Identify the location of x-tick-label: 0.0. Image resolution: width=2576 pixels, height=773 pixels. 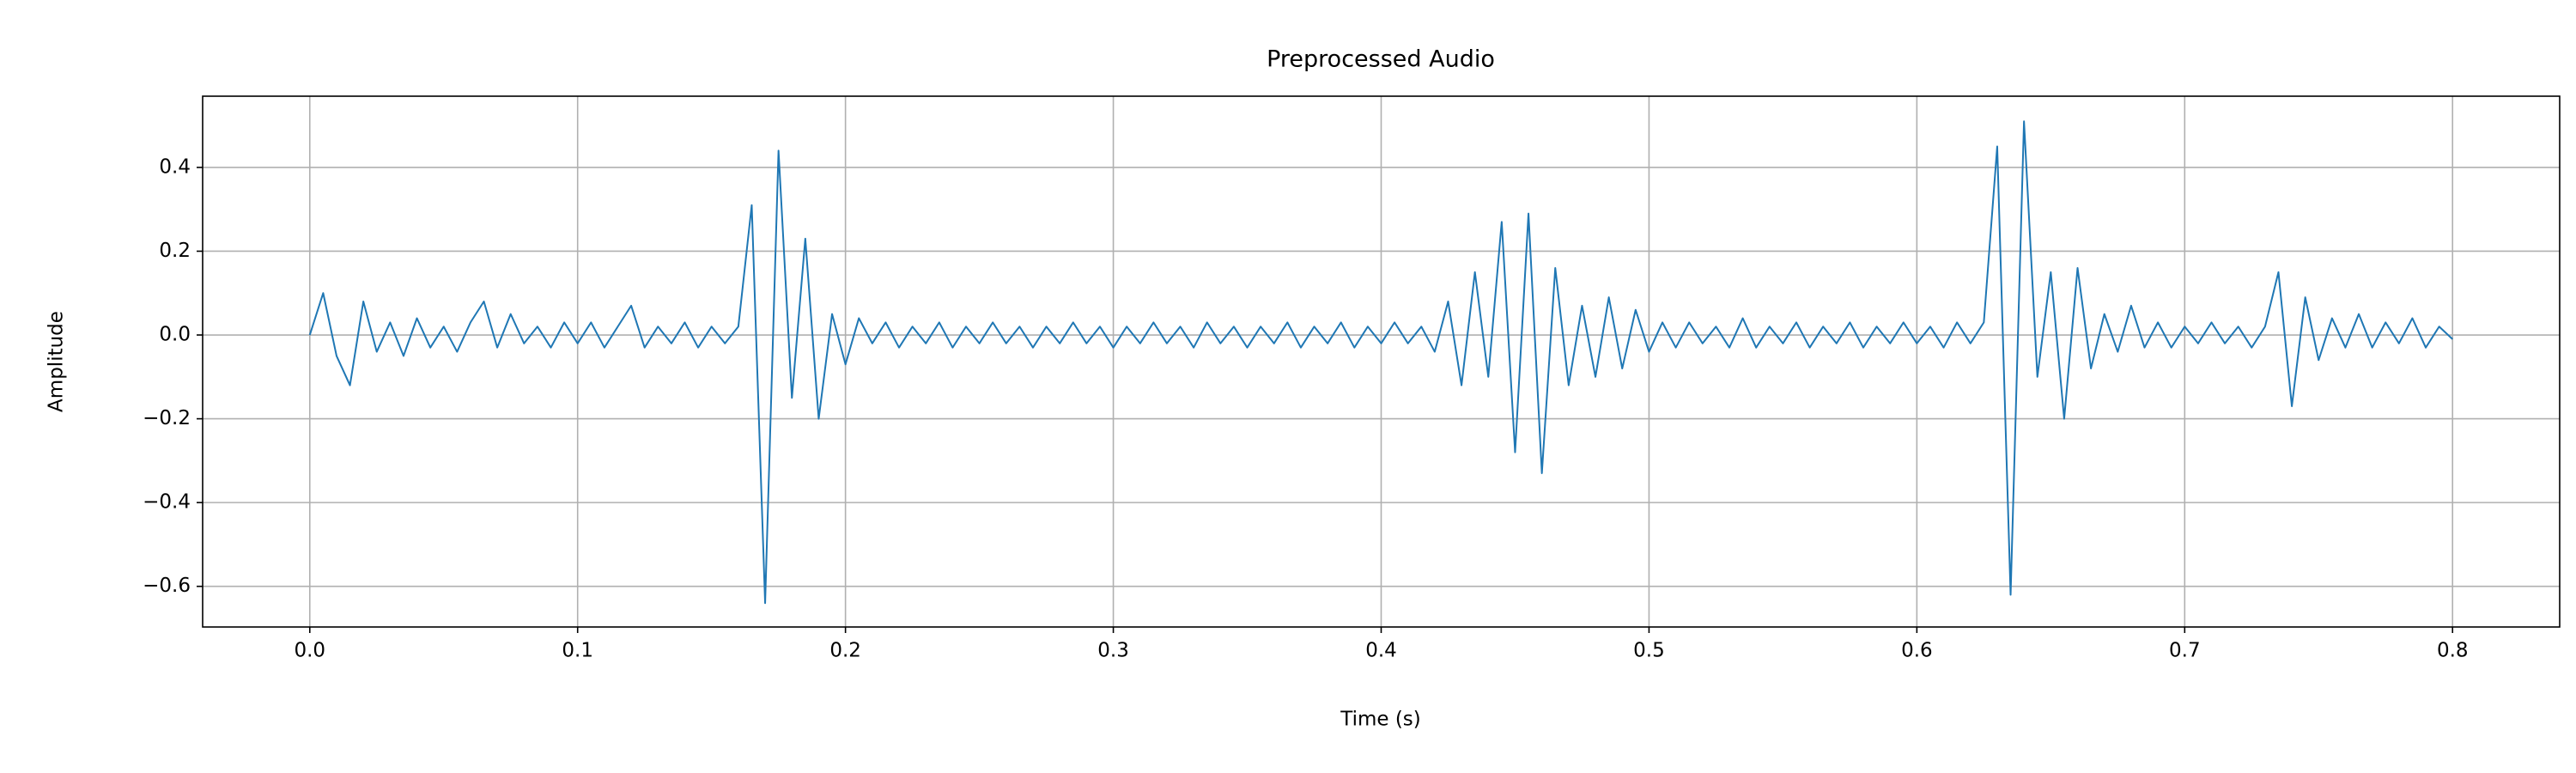
(310, 651).